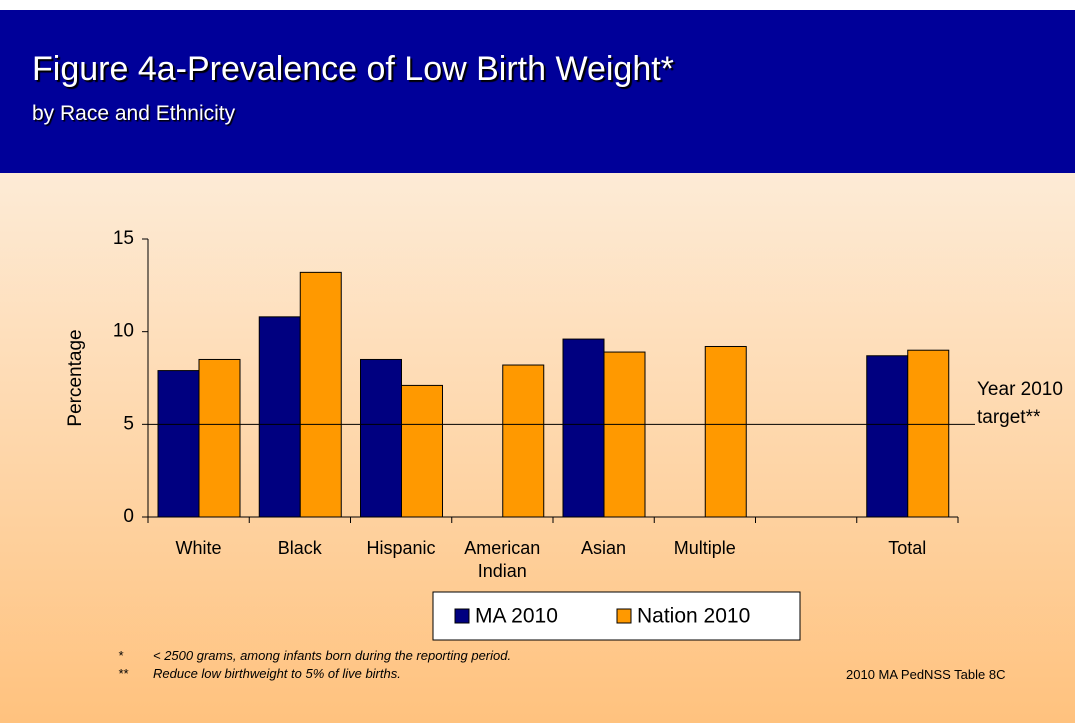  Describe the element at coordinates (123, 673) in the screenshot. I see `footnote-mark: **` at that location.